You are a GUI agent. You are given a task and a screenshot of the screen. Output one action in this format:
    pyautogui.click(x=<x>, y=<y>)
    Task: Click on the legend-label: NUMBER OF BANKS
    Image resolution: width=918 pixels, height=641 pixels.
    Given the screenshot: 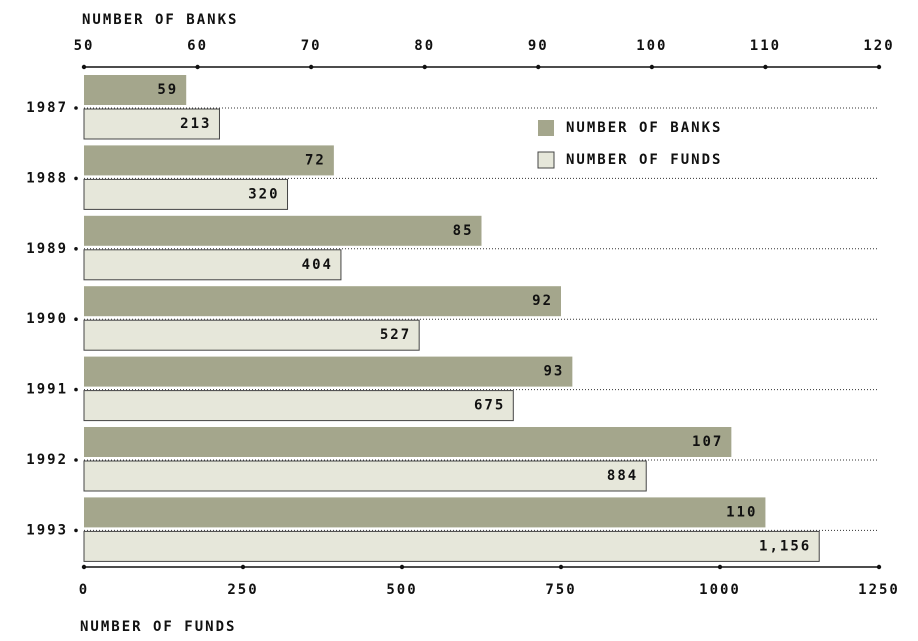 What is the action you would take?
    pyautogui.click(x=644, y=128)
    